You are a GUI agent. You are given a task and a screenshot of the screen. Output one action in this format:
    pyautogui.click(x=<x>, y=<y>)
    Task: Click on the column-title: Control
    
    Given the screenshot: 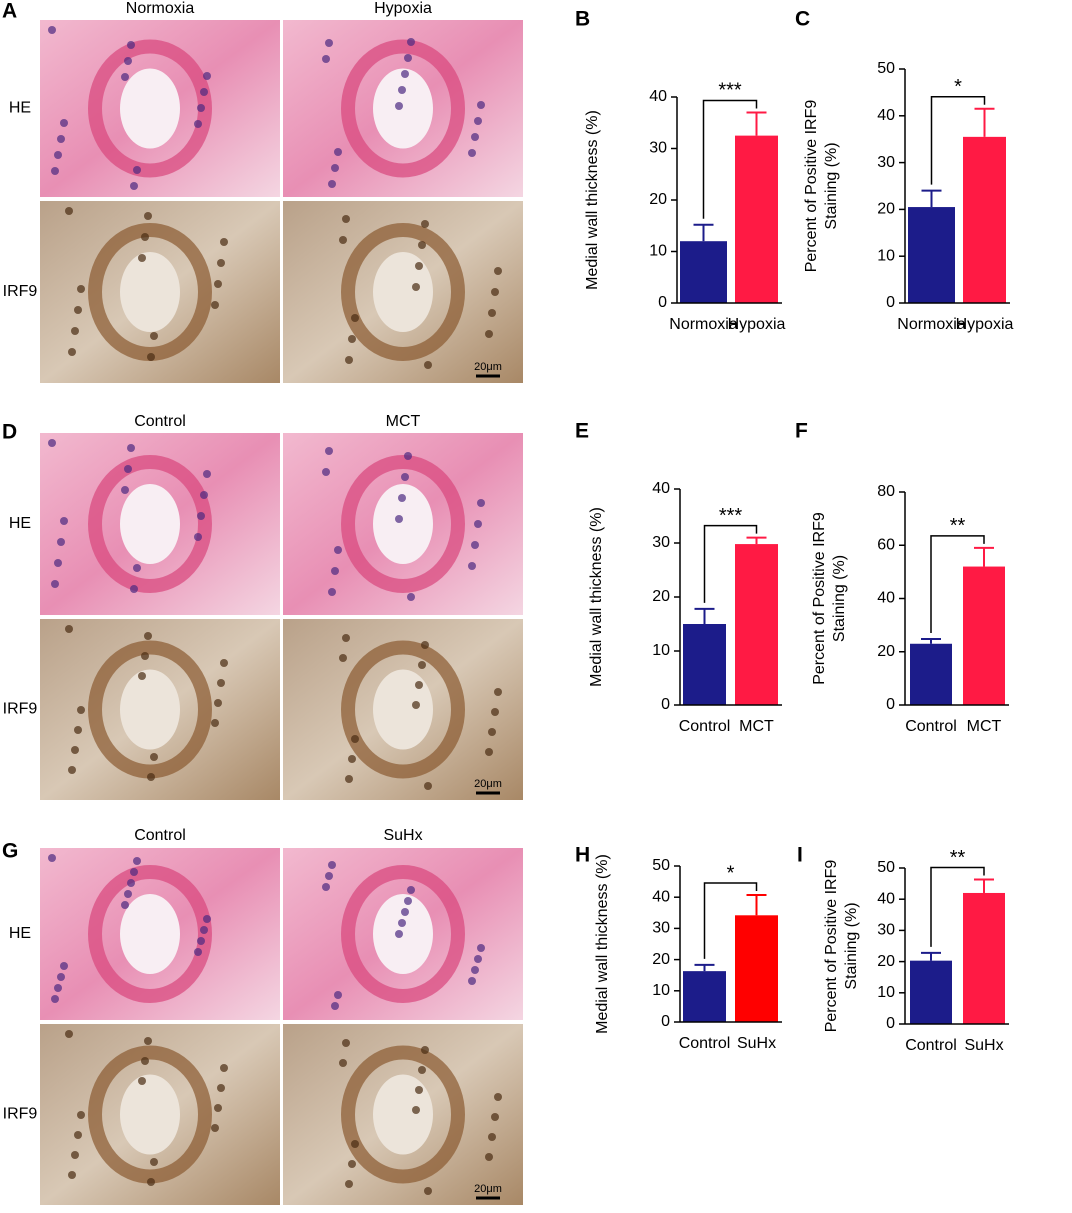 What is the action you would take?
    pyautogui.click(x=160, y=835)
    